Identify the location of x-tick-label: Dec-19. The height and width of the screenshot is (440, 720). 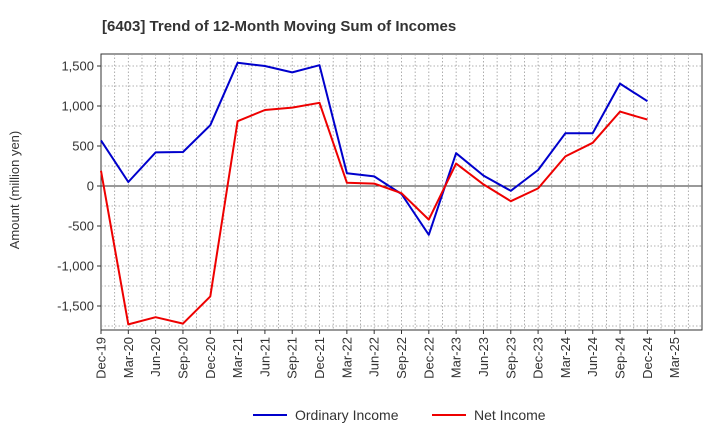
(101, 358).